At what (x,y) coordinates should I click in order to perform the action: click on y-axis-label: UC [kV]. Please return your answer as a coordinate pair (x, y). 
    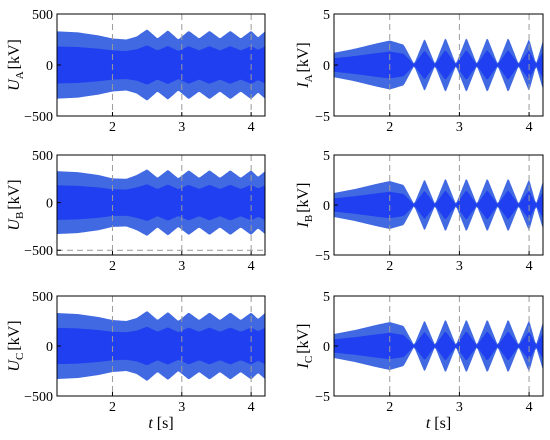
    Looking at the image, I should click on (16, 345).